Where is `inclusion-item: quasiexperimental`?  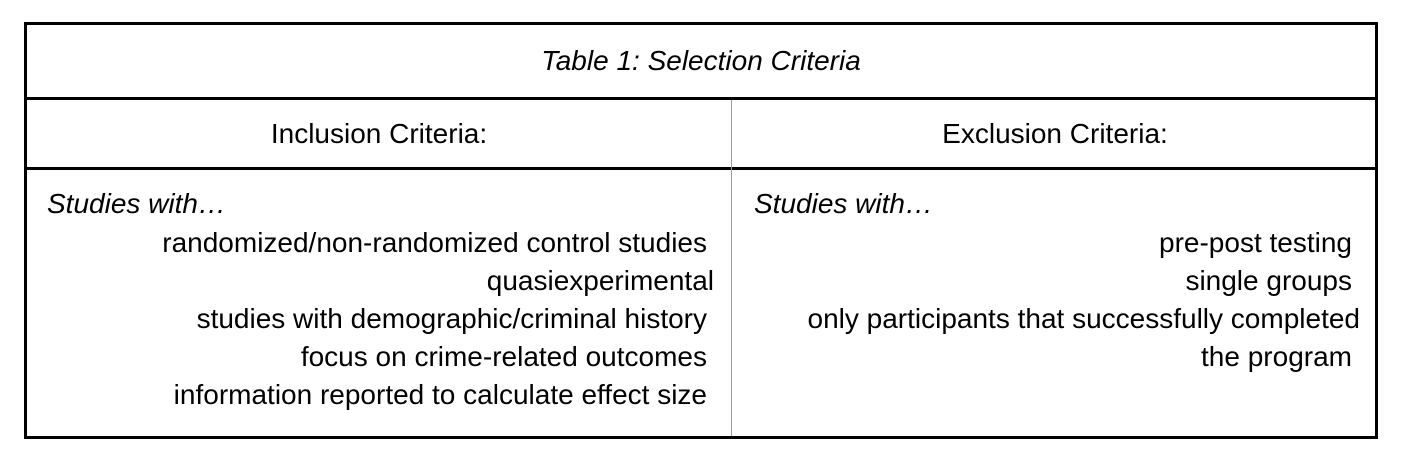 inclusion-item: quasiexperimental is located at coordinates (600, 280).